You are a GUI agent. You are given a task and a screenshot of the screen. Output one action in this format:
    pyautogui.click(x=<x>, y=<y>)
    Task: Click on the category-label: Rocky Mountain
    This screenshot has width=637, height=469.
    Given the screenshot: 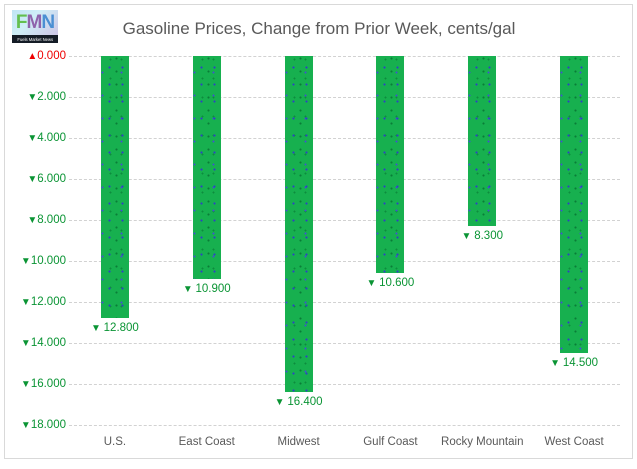 What is the action you would take?
    pyautogui.click(x=482, y=442)
    